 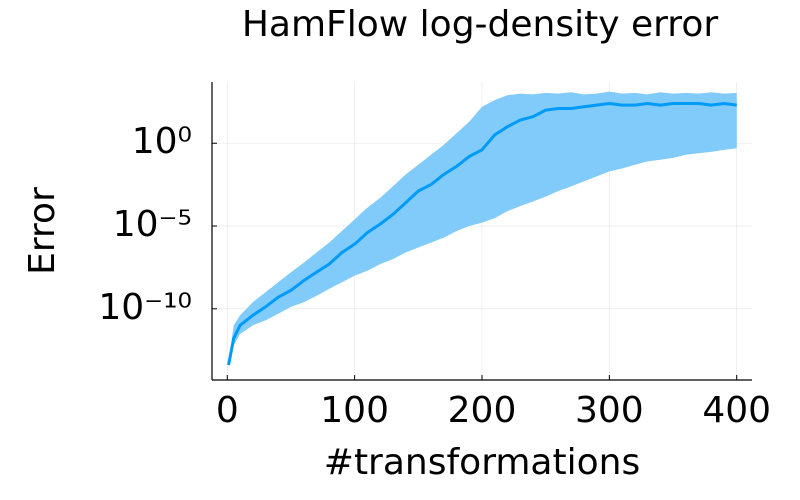 I want to click on x-tick-label: 300, so click(x=609, y=410).